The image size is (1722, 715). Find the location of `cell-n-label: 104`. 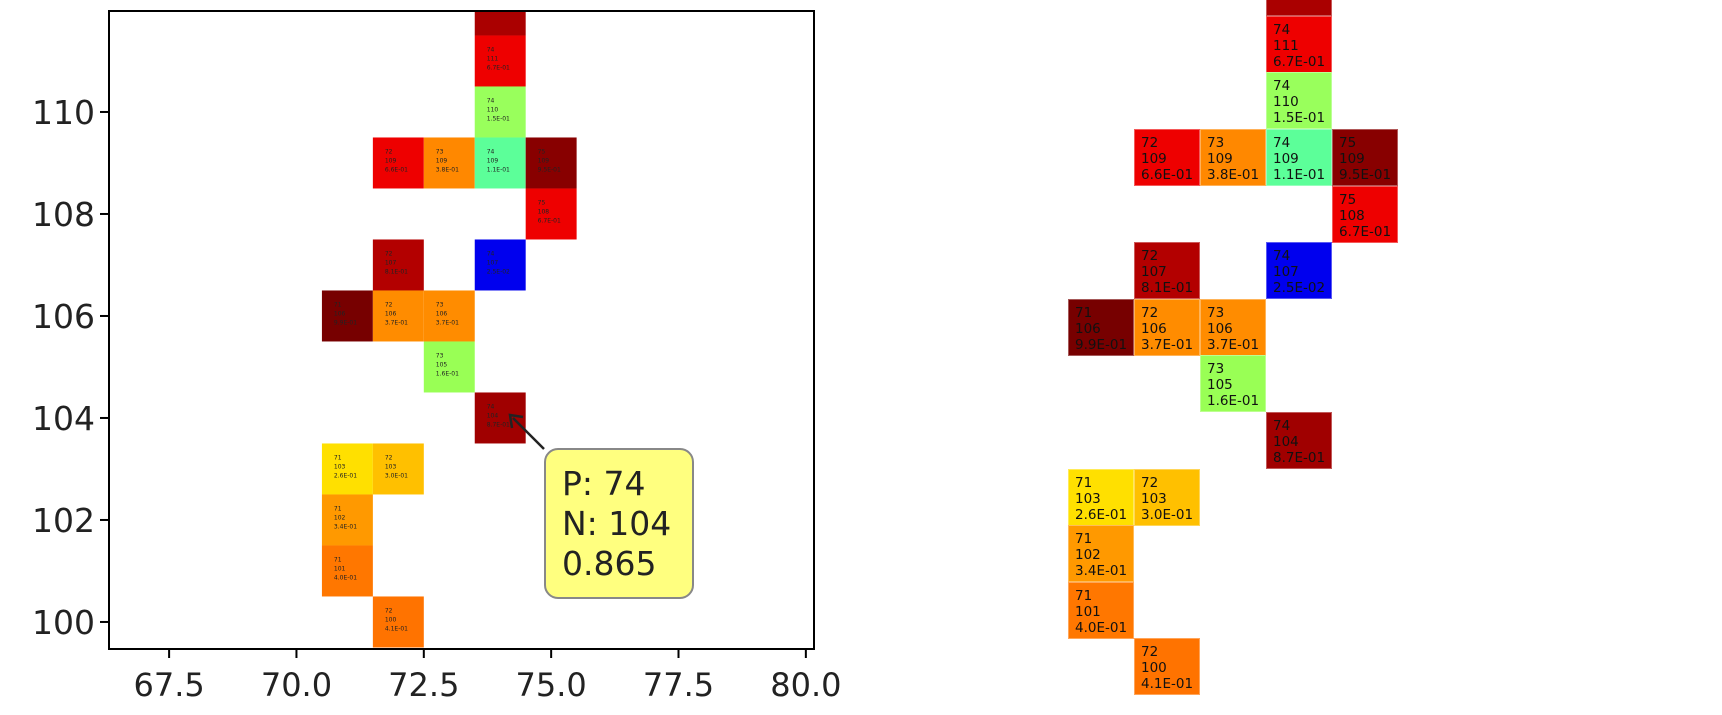

cell-n-label: 104 is located at coordinates (1286, 442).